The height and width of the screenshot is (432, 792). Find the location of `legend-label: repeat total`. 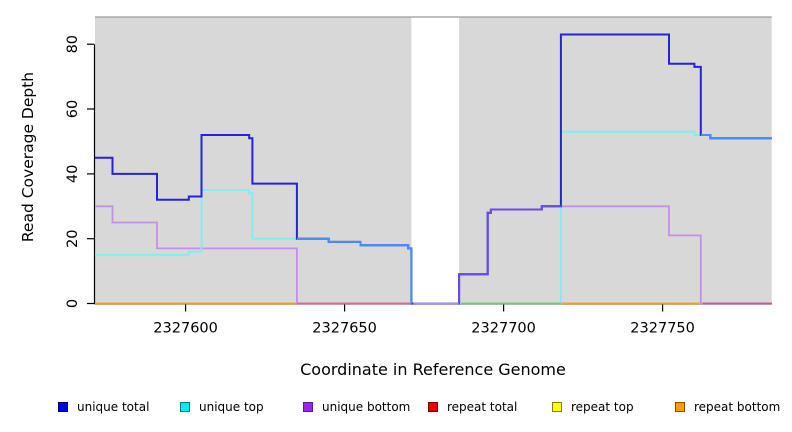

legend-label: repeat total is located at coordinates (482, 407).